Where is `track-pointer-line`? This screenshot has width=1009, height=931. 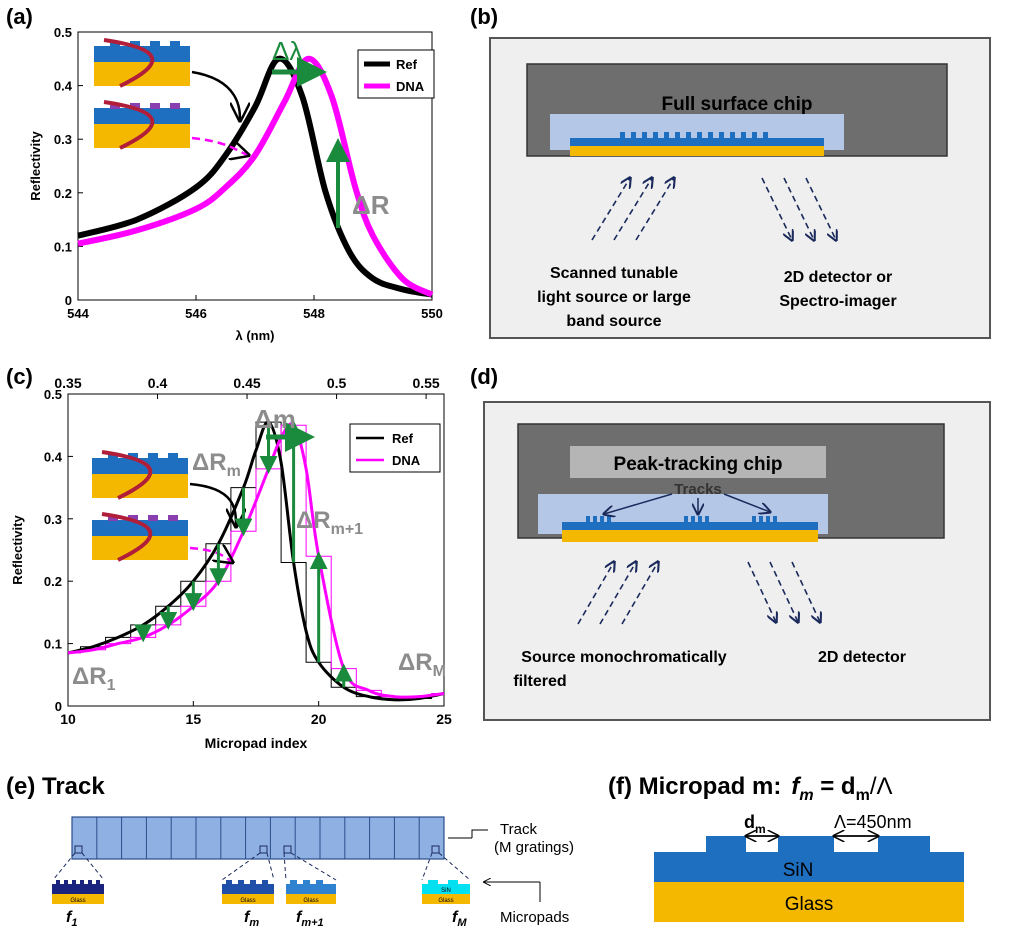
track-pointer-line is located at coordinates (479, 833).